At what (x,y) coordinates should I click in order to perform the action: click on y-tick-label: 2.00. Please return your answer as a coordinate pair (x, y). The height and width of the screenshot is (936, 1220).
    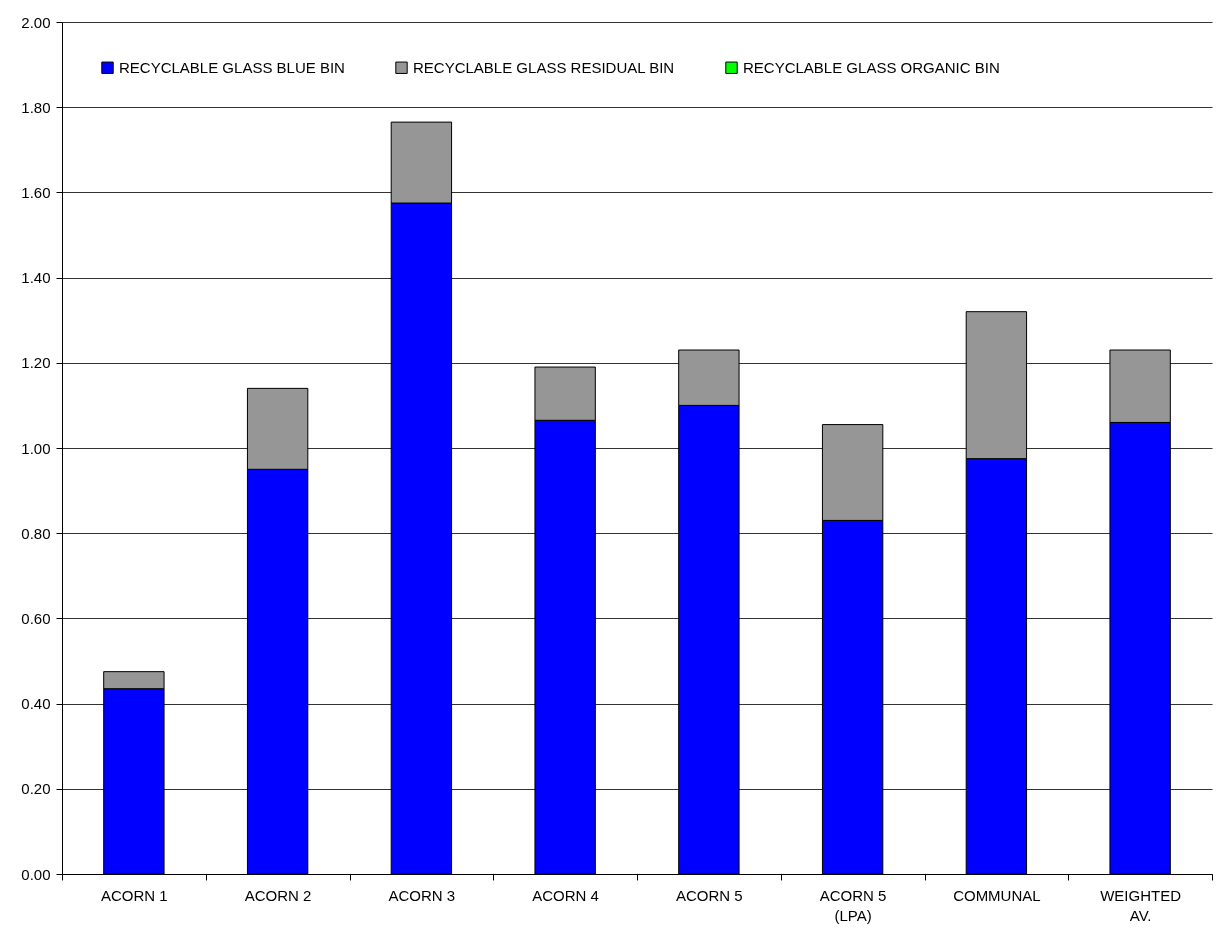
    Looking at the image, I should click on (36, 22).